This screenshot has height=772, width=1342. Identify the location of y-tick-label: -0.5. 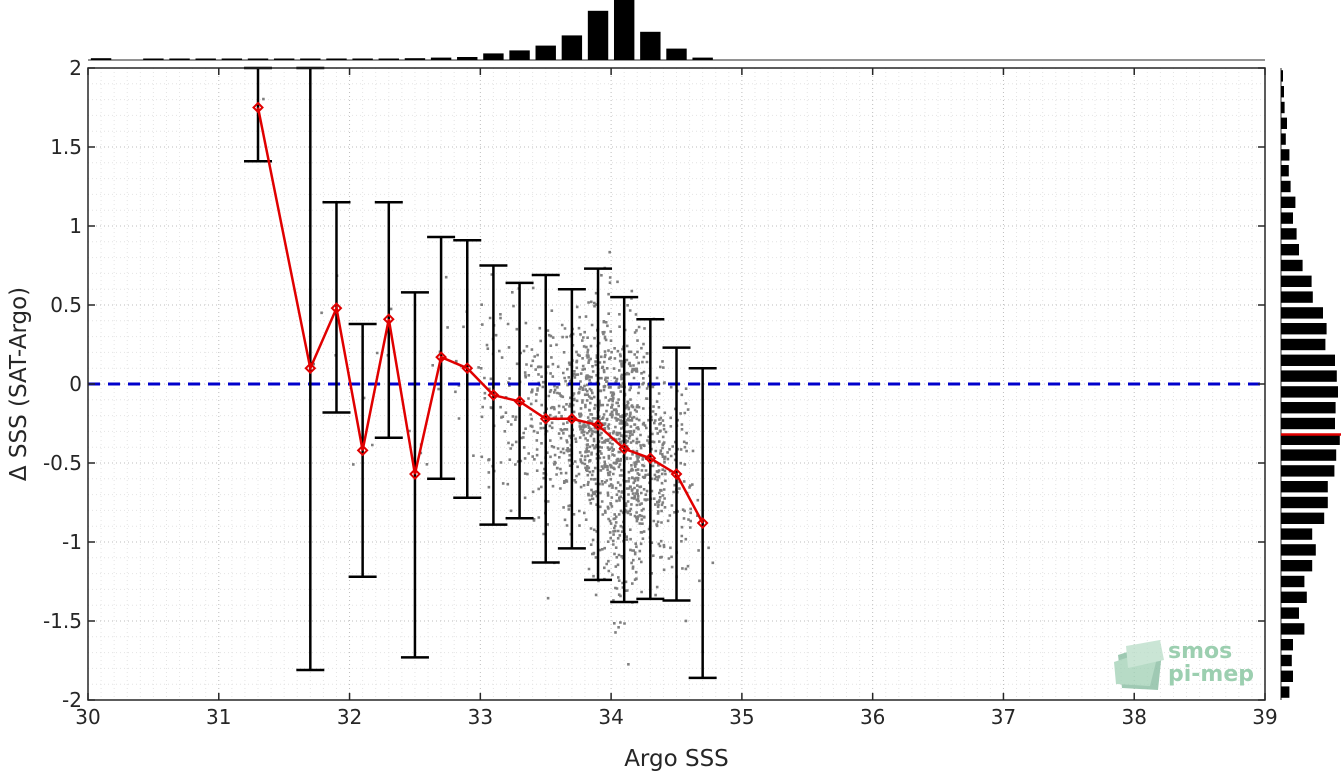
(62, 463).